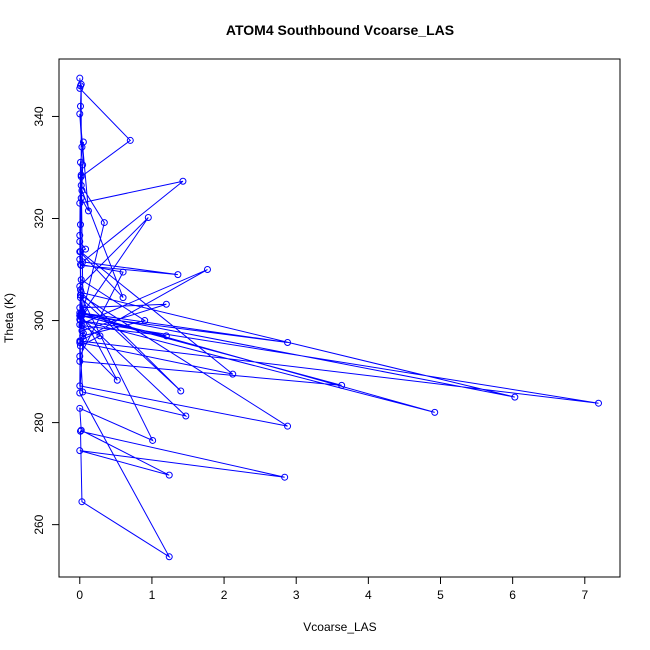 The image size is (650, 650). I want to click on x-tick-label: 0, so click(79, 595).